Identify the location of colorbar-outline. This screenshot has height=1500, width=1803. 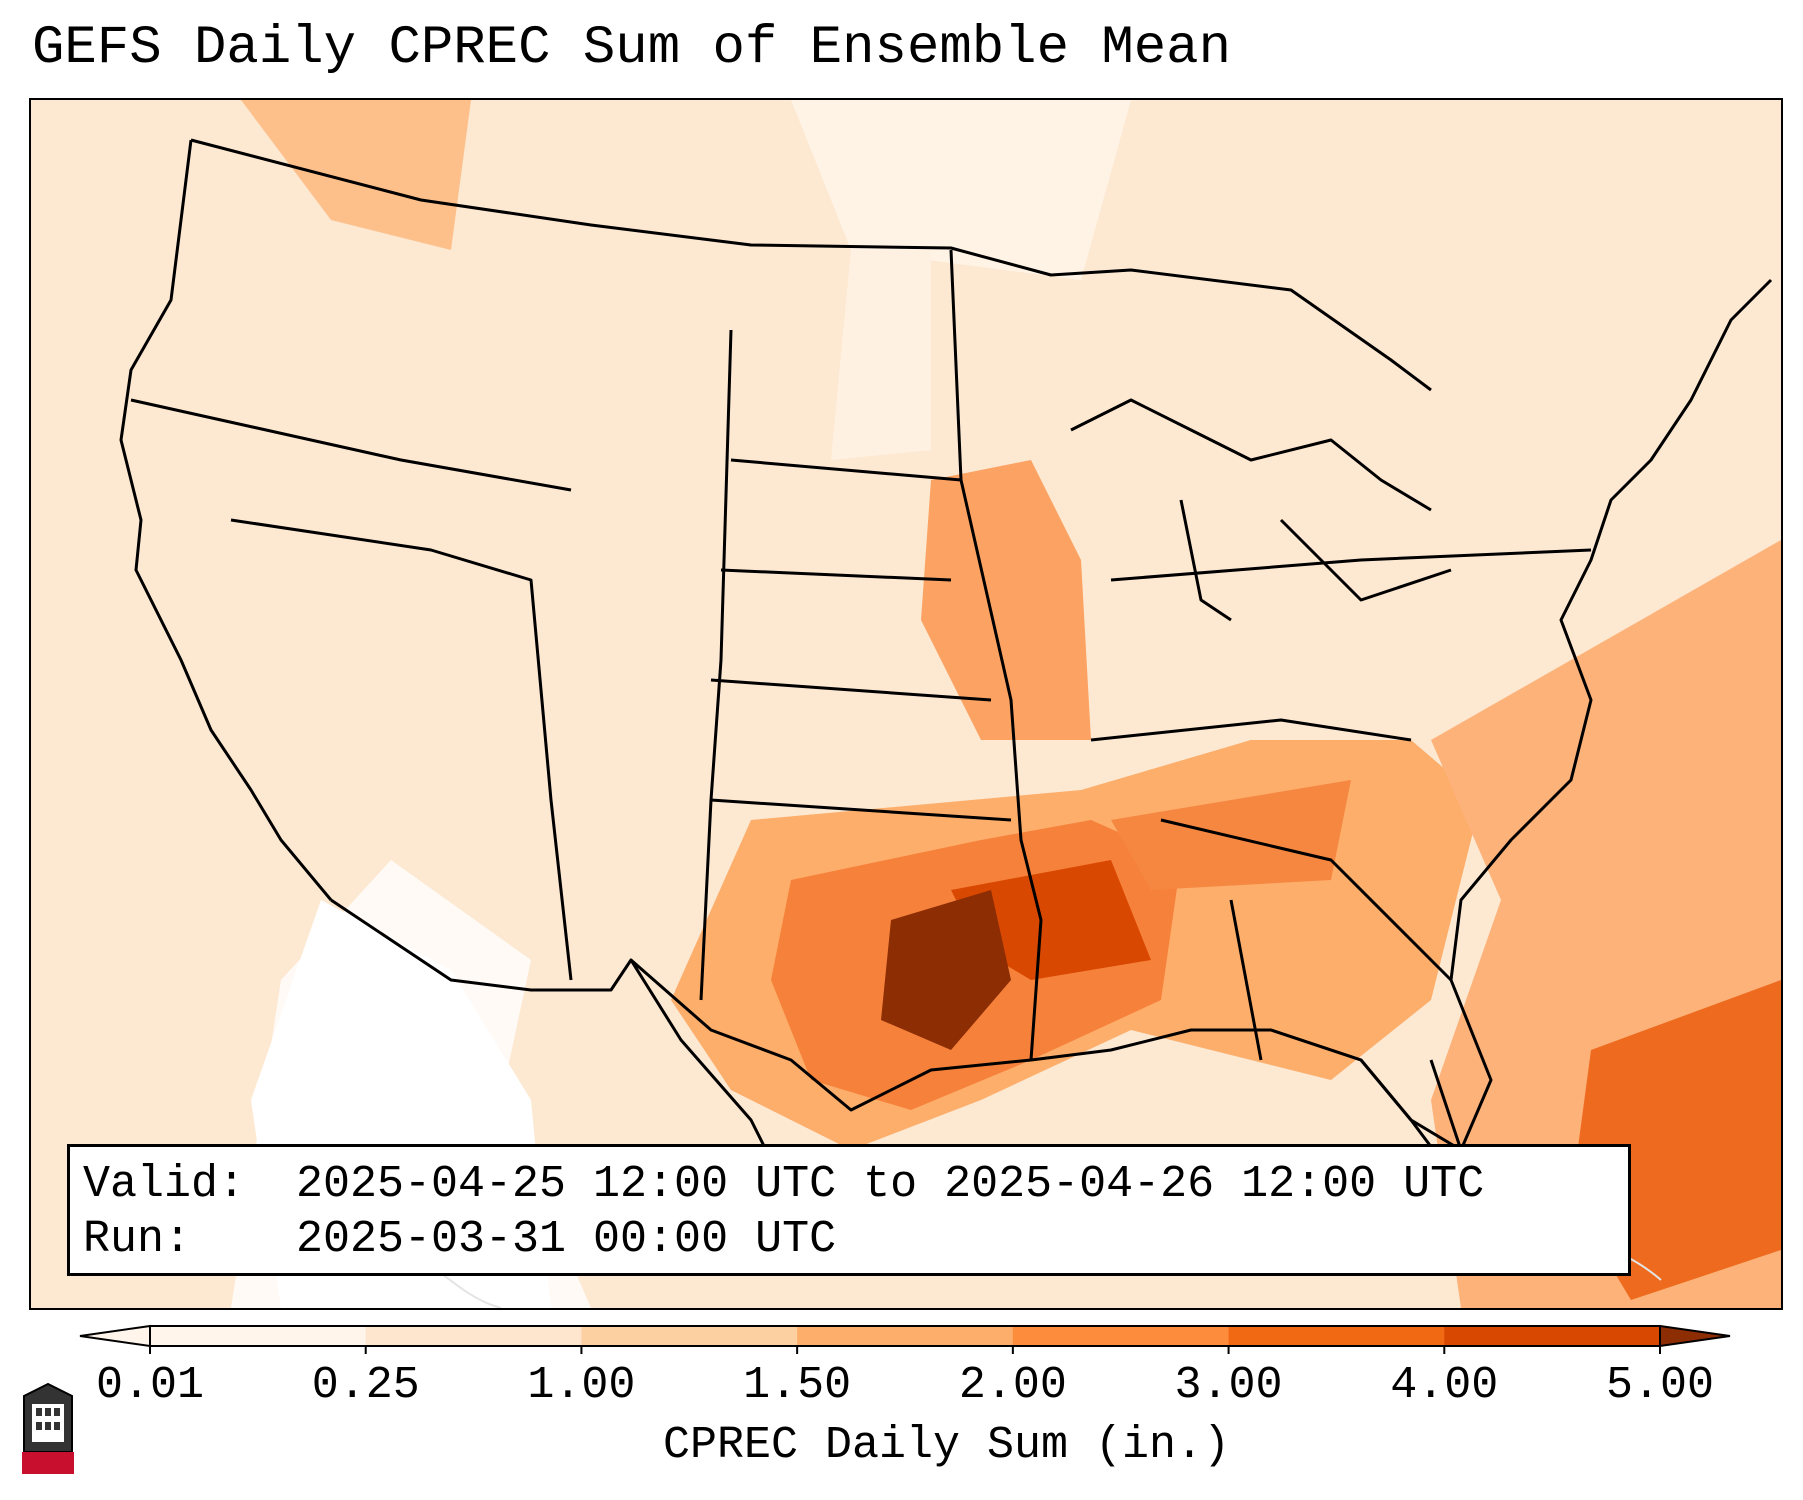
(905, 1336).